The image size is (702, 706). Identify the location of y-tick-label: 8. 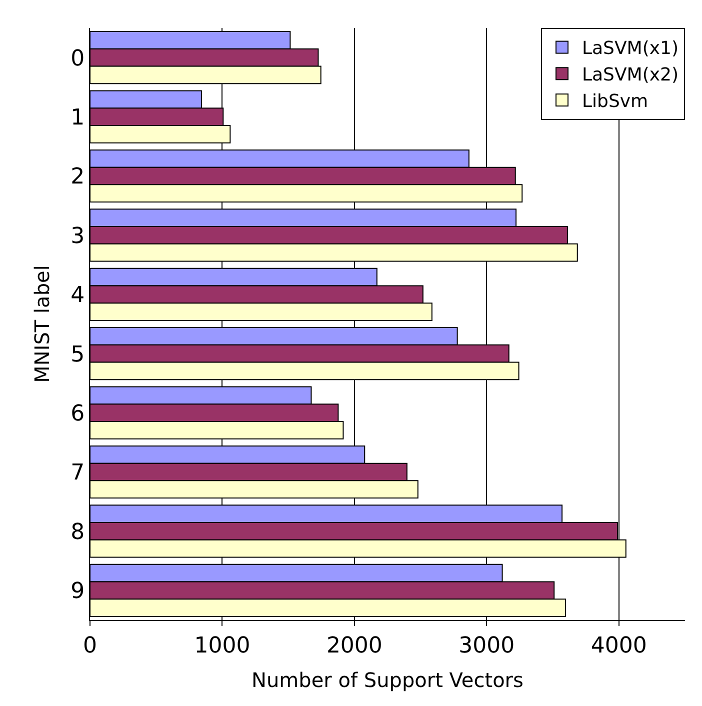
(77, 532).